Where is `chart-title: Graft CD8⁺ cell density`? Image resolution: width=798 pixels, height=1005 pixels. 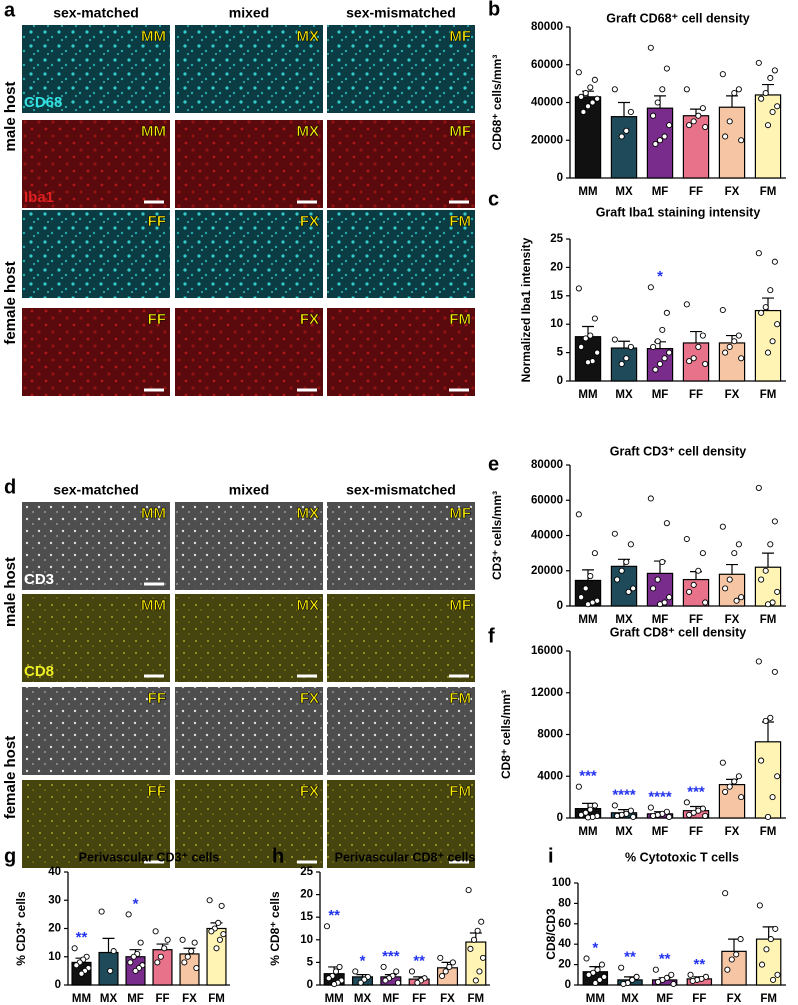
chart-title: Graft CD8⁺ cell density is located at coordinates (678, 632).